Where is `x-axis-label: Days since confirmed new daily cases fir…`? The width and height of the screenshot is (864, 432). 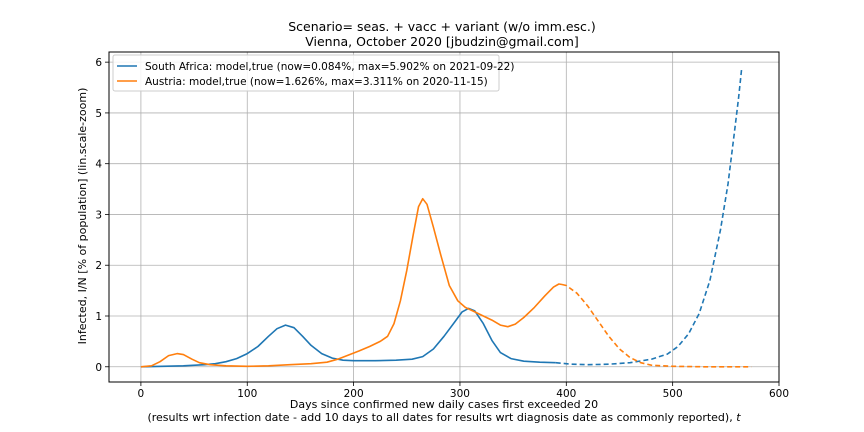
x-axis-label: Days since confirmed new daily cases fir… is located at coordinates (444, 404).